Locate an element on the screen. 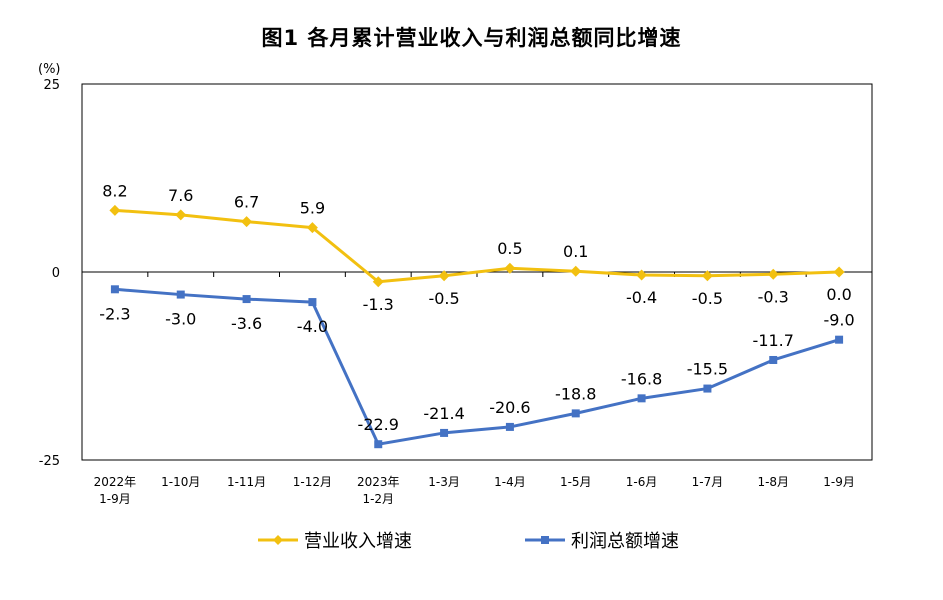  data-label: -18.8 is located at coordinates (575, 393).